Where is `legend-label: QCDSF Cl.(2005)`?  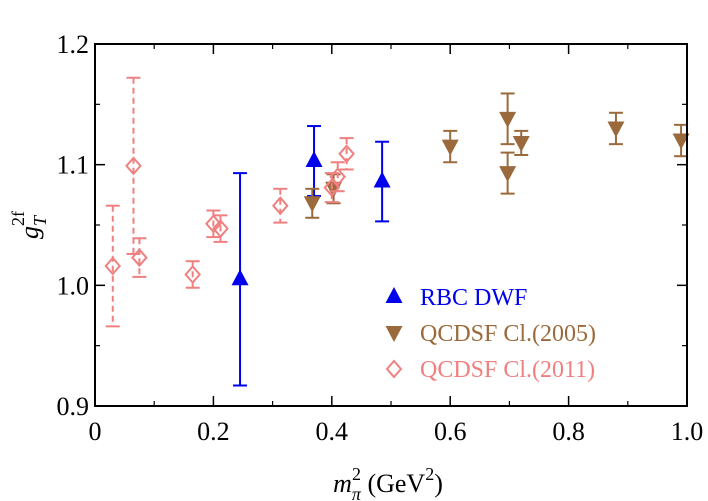
legend-label: QCDSF Cl.(2005) is located at coordinates (508, 334).